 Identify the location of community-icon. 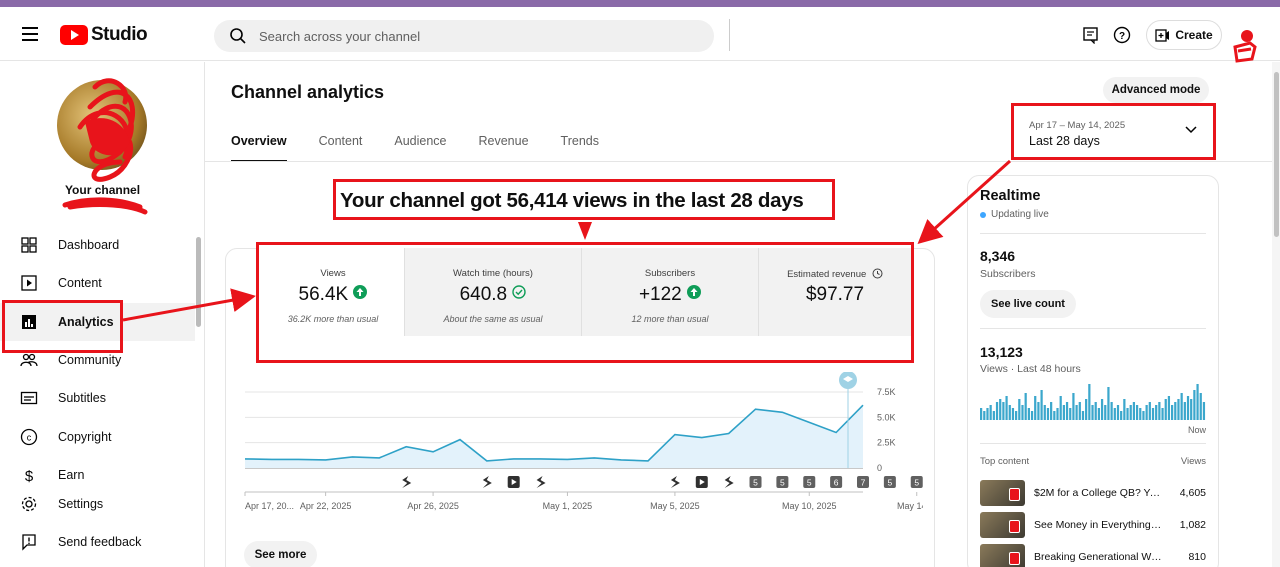
(29, 360).